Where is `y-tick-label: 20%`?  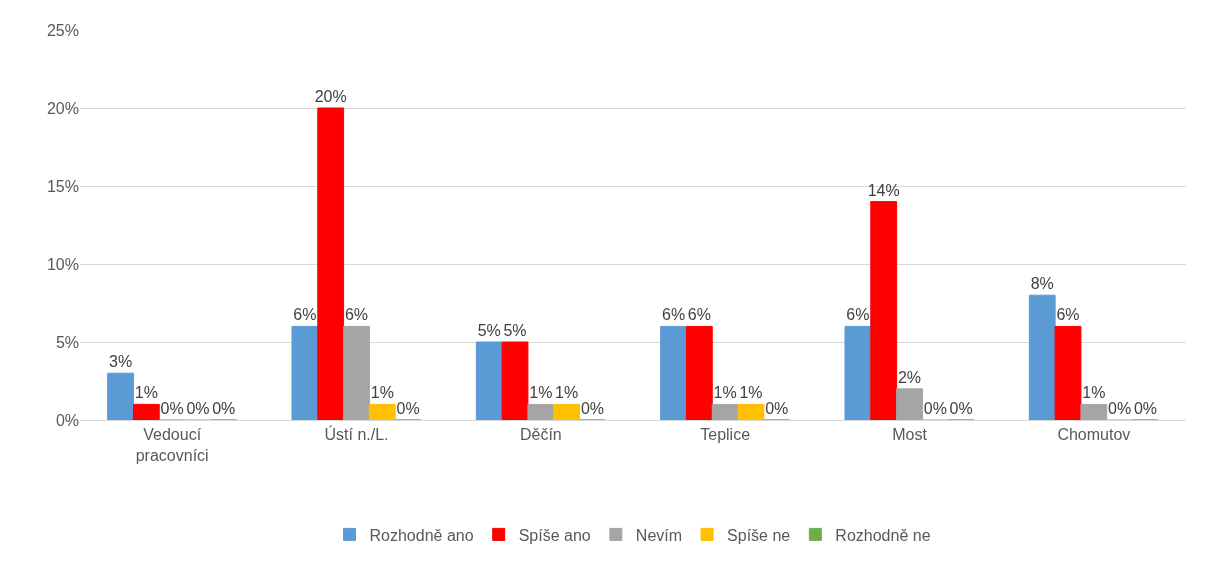 y-tick-label: 20% is located at coordinates (62, 108).